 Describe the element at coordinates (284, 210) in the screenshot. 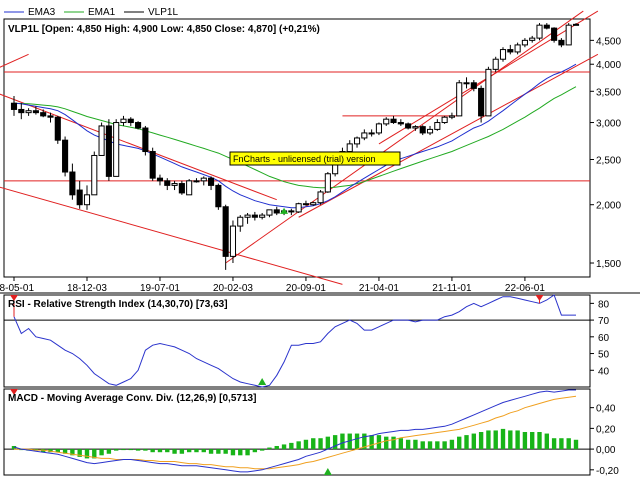

I see `buy-arrow-marker` at that location.